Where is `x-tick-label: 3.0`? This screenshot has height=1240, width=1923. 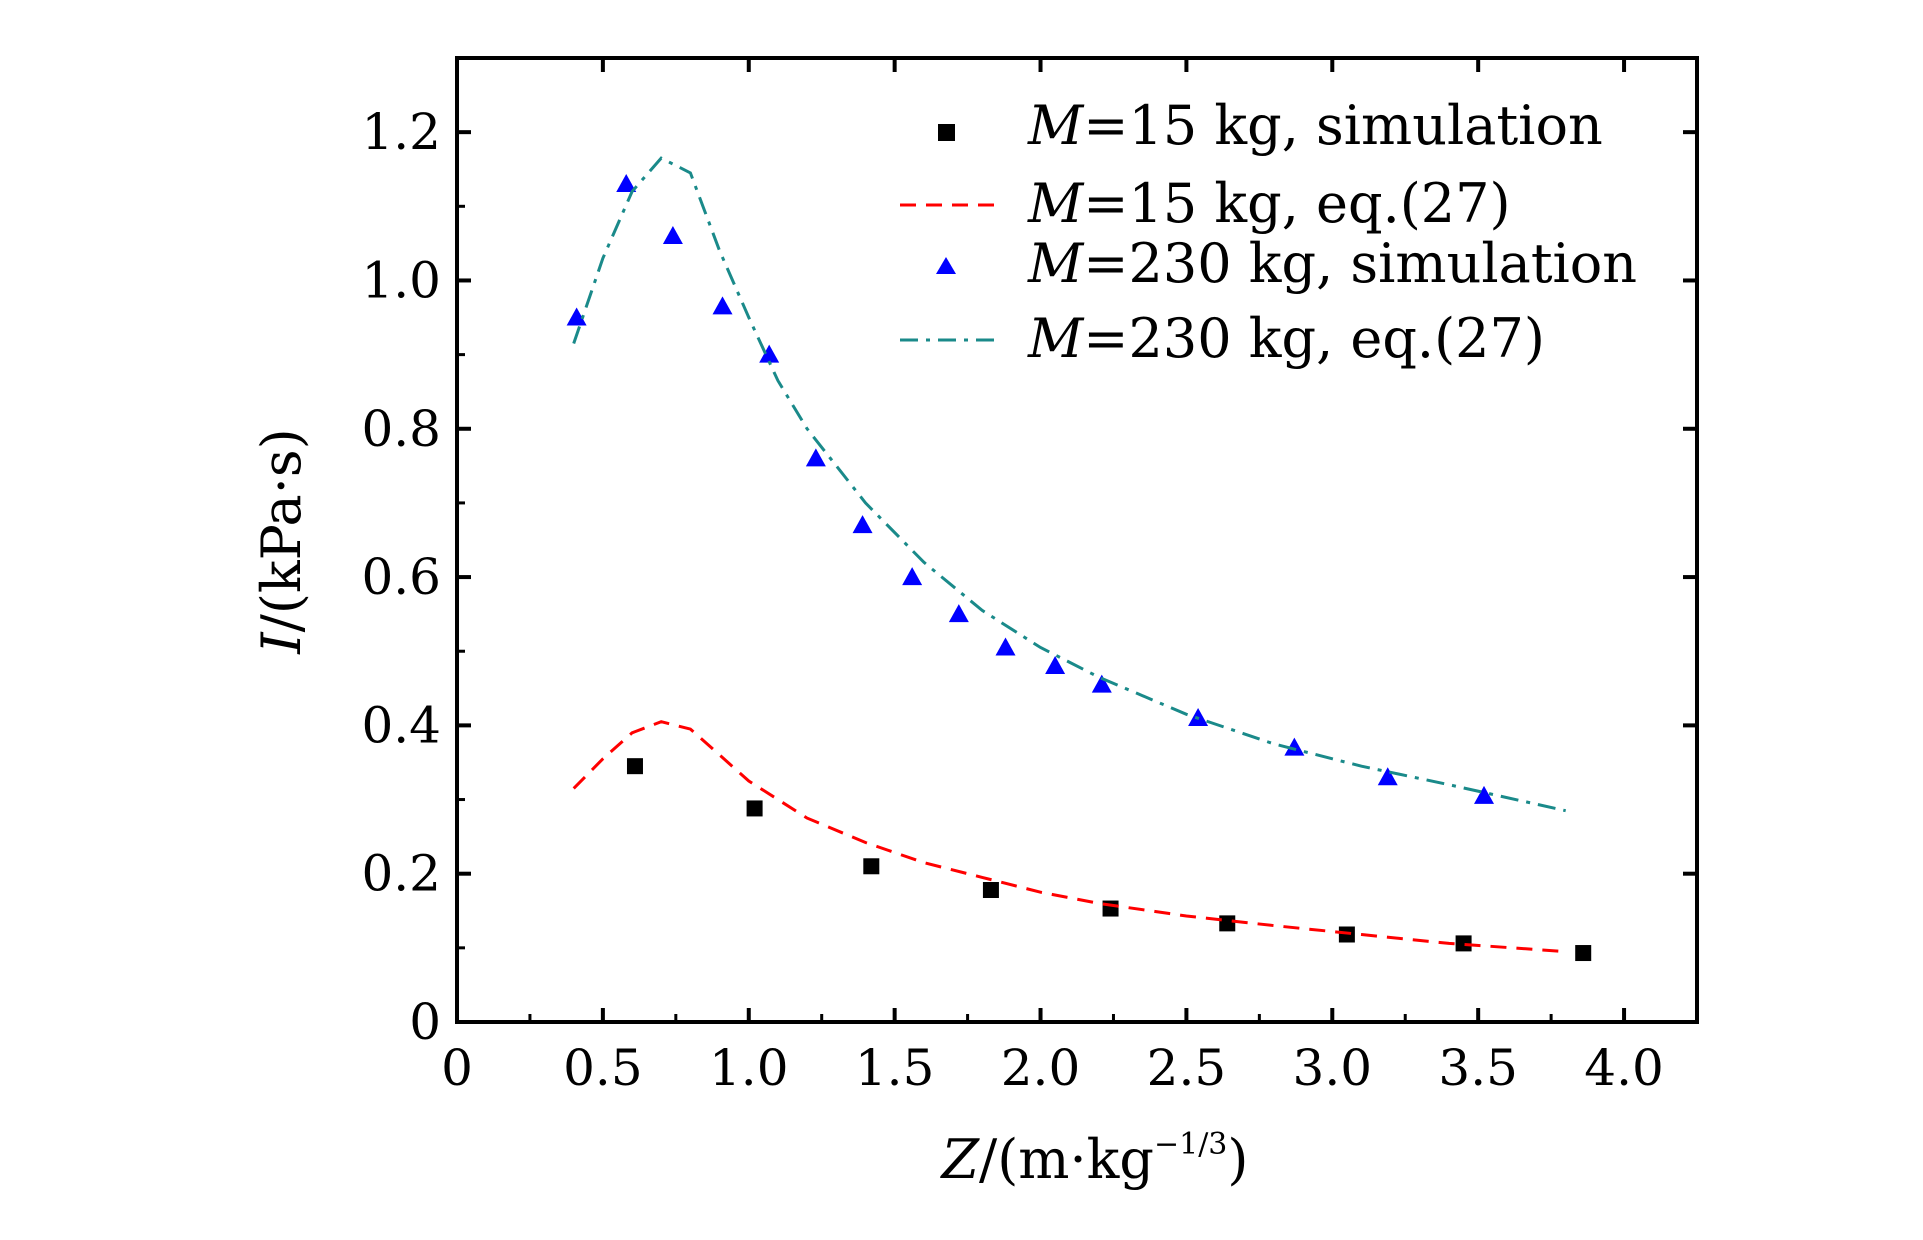
x-tick-label: 3.0 is located at coordinates (1333, 1068).